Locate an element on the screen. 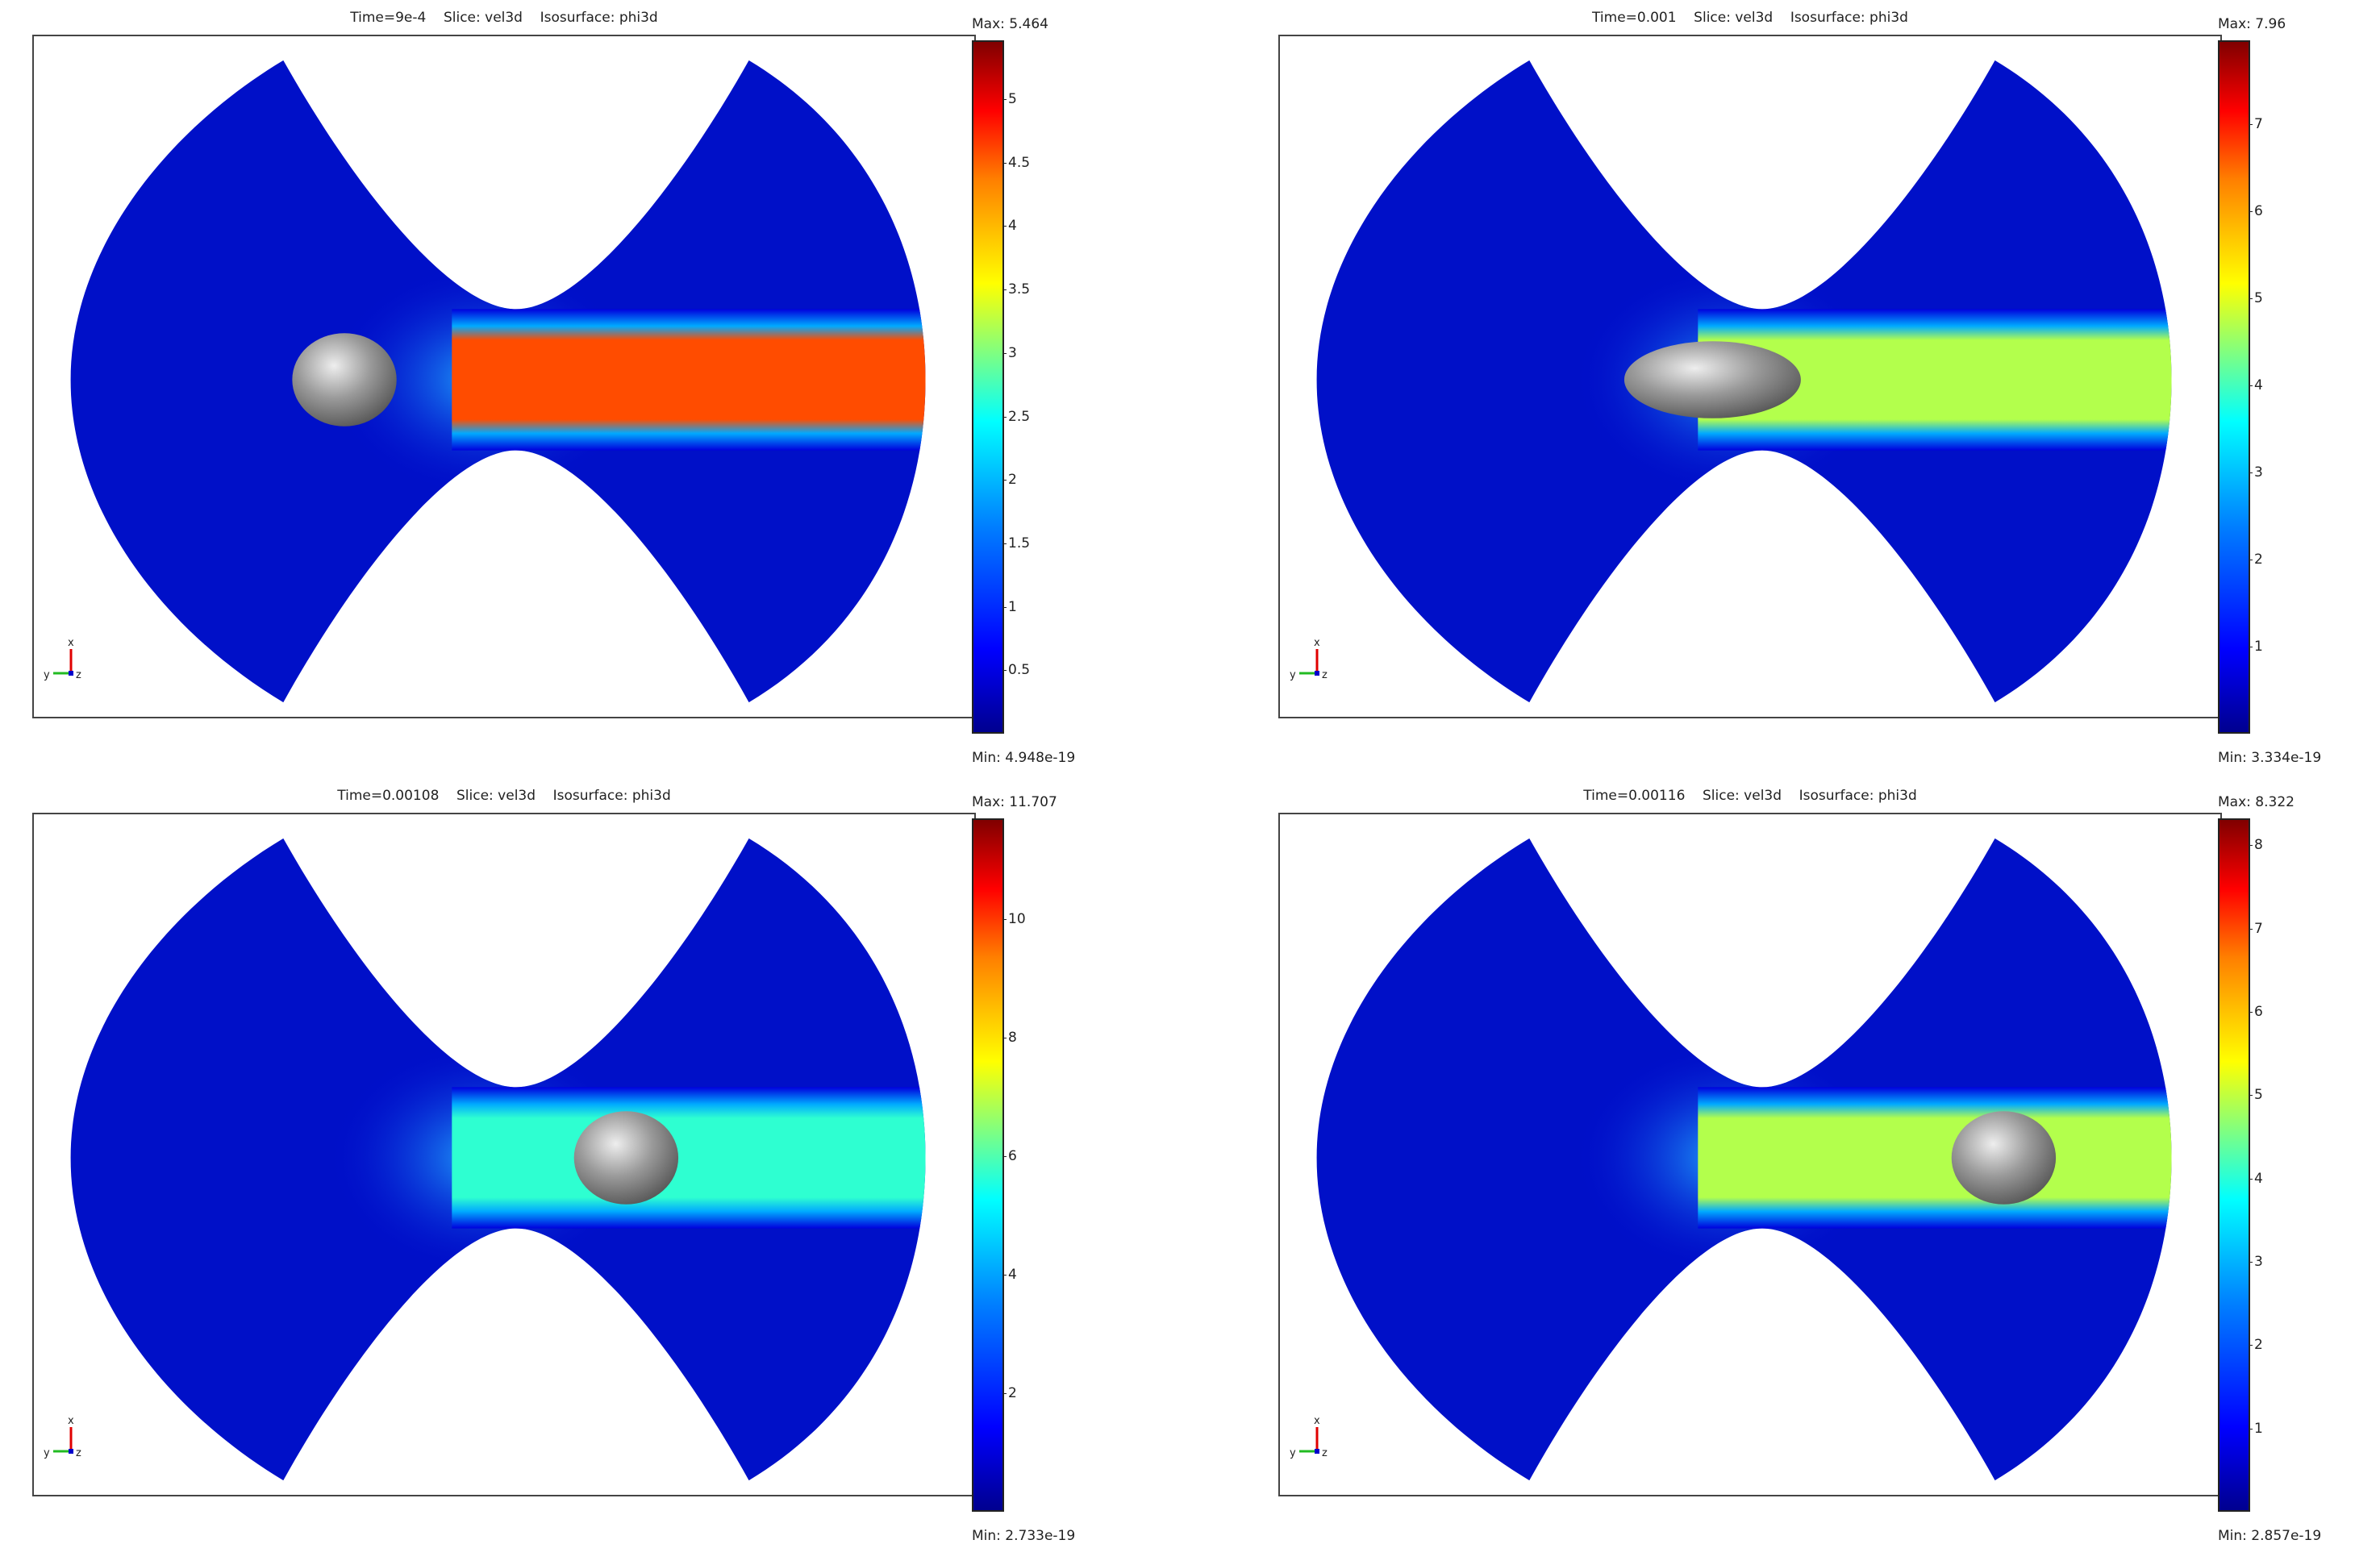 The height and width of the screenshot is (1544, 2380). colorbar-max-label: Max: 7.96 is located at coordinates (2252, 24).